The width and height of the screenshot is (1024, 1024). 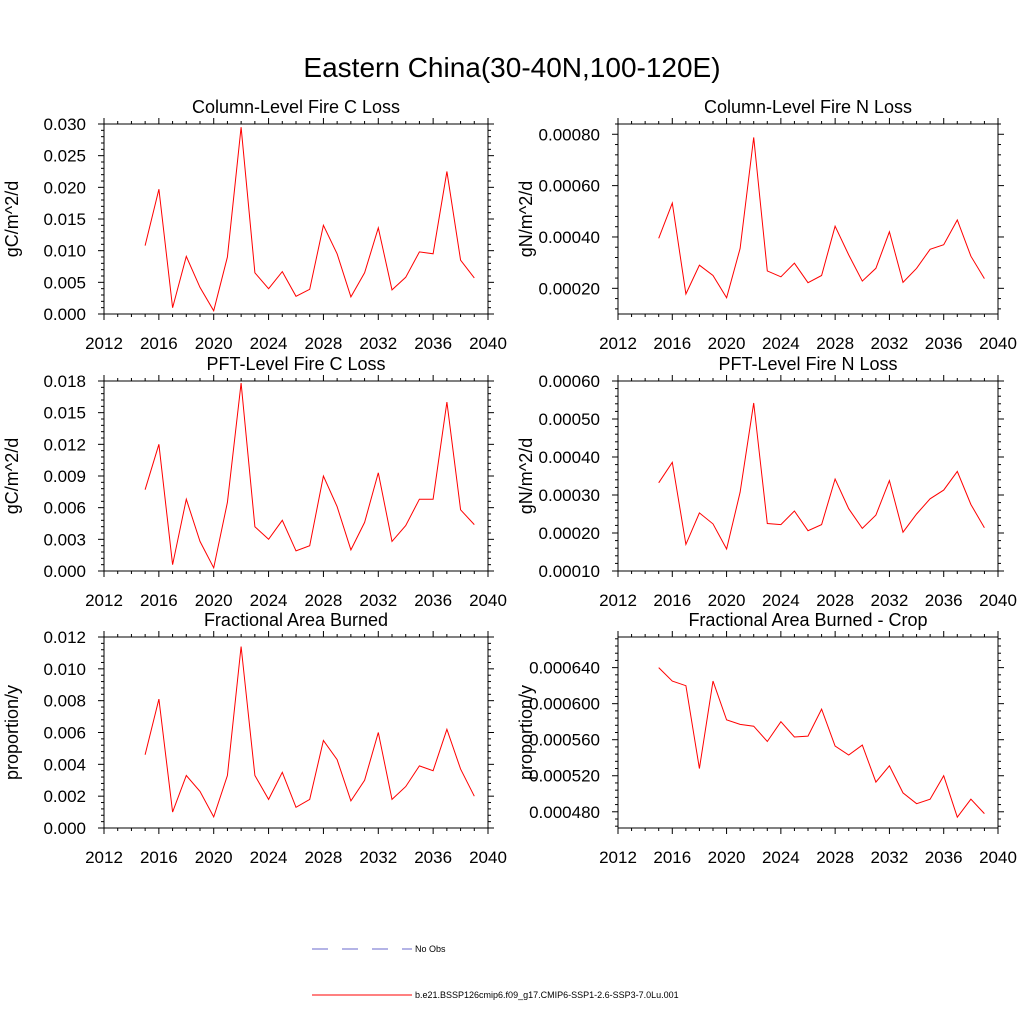 What do you see at coordinates (807, 620) in the screenshot?
I see `panel-title: Fractional Area Burned - Crop` at bounding box center [807, 620].